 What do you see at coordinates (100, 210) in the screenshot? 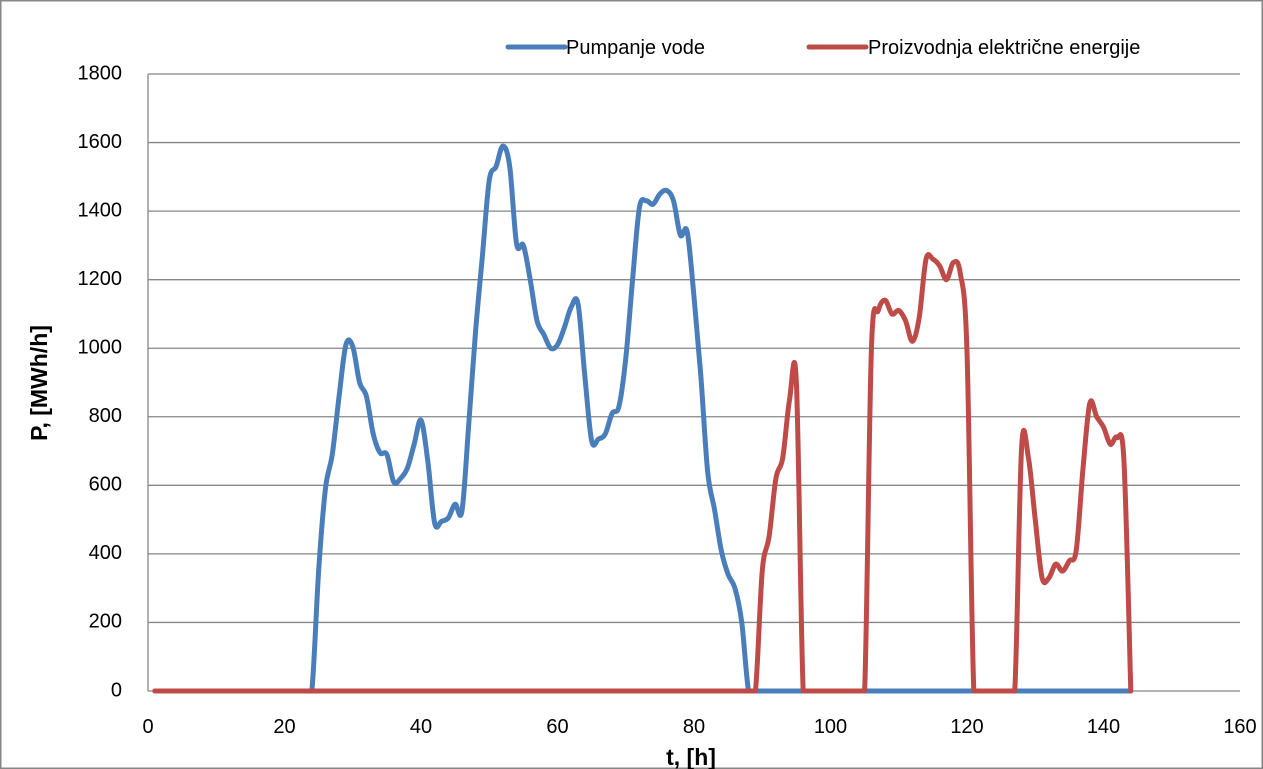
I see `y-tick-1400: 1400` at bounding box center [100, 210].